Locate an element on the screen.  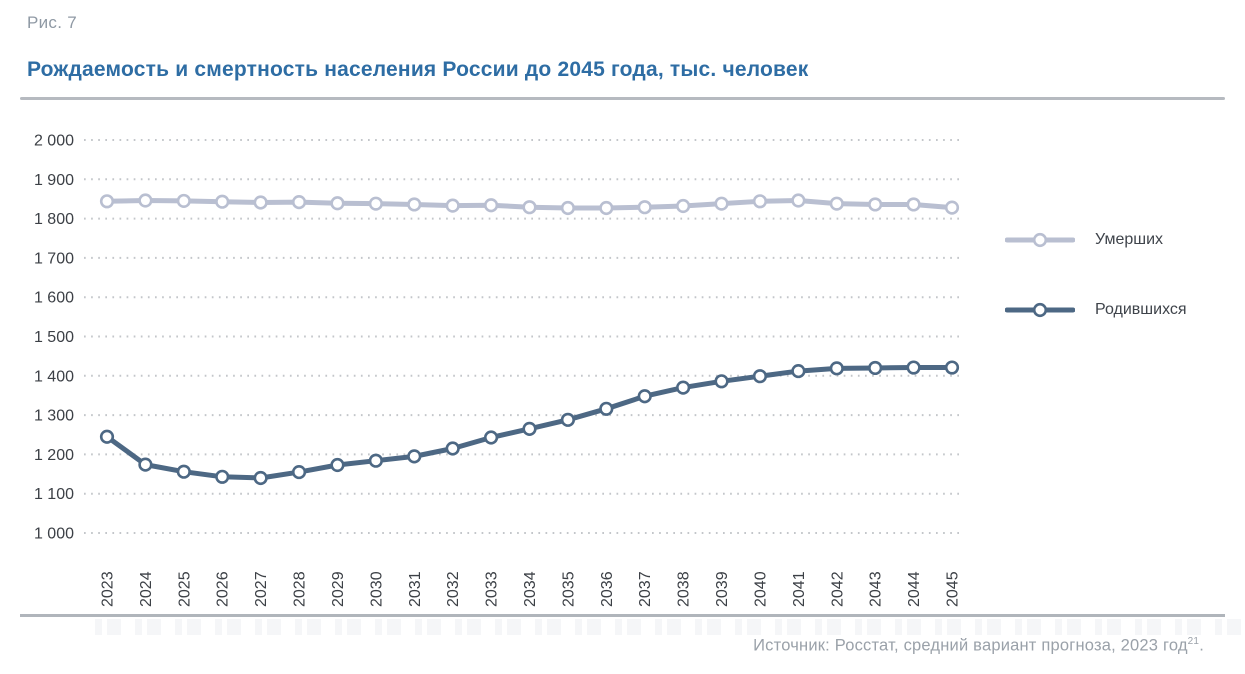
x-tick-label: 2032 is located at coordinates (453, 589).